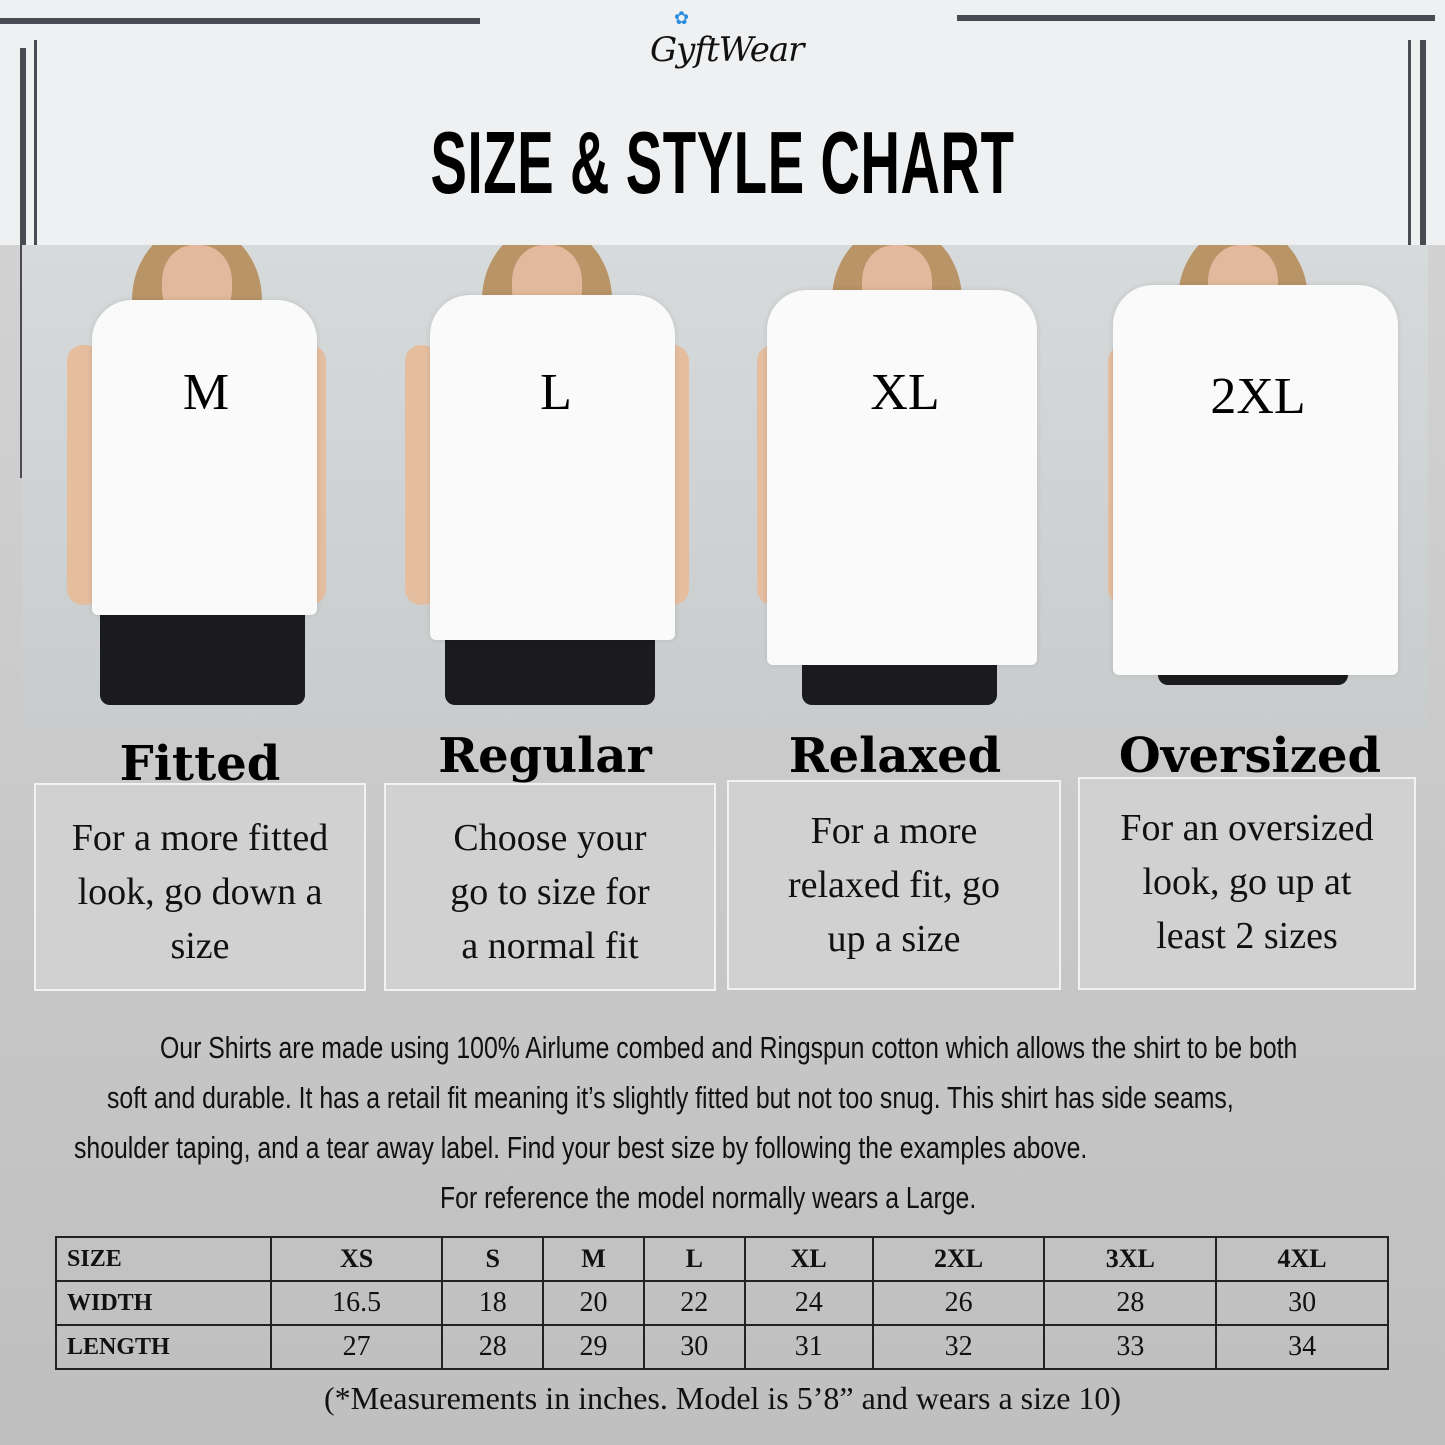 The height and width of the screenshot is (1445, 1445). What do you see at coordinates (894, 885) in the screenshot?
I see `fit-description: For a more relaxed fit, go up a size` at bounding box center [894, 885].